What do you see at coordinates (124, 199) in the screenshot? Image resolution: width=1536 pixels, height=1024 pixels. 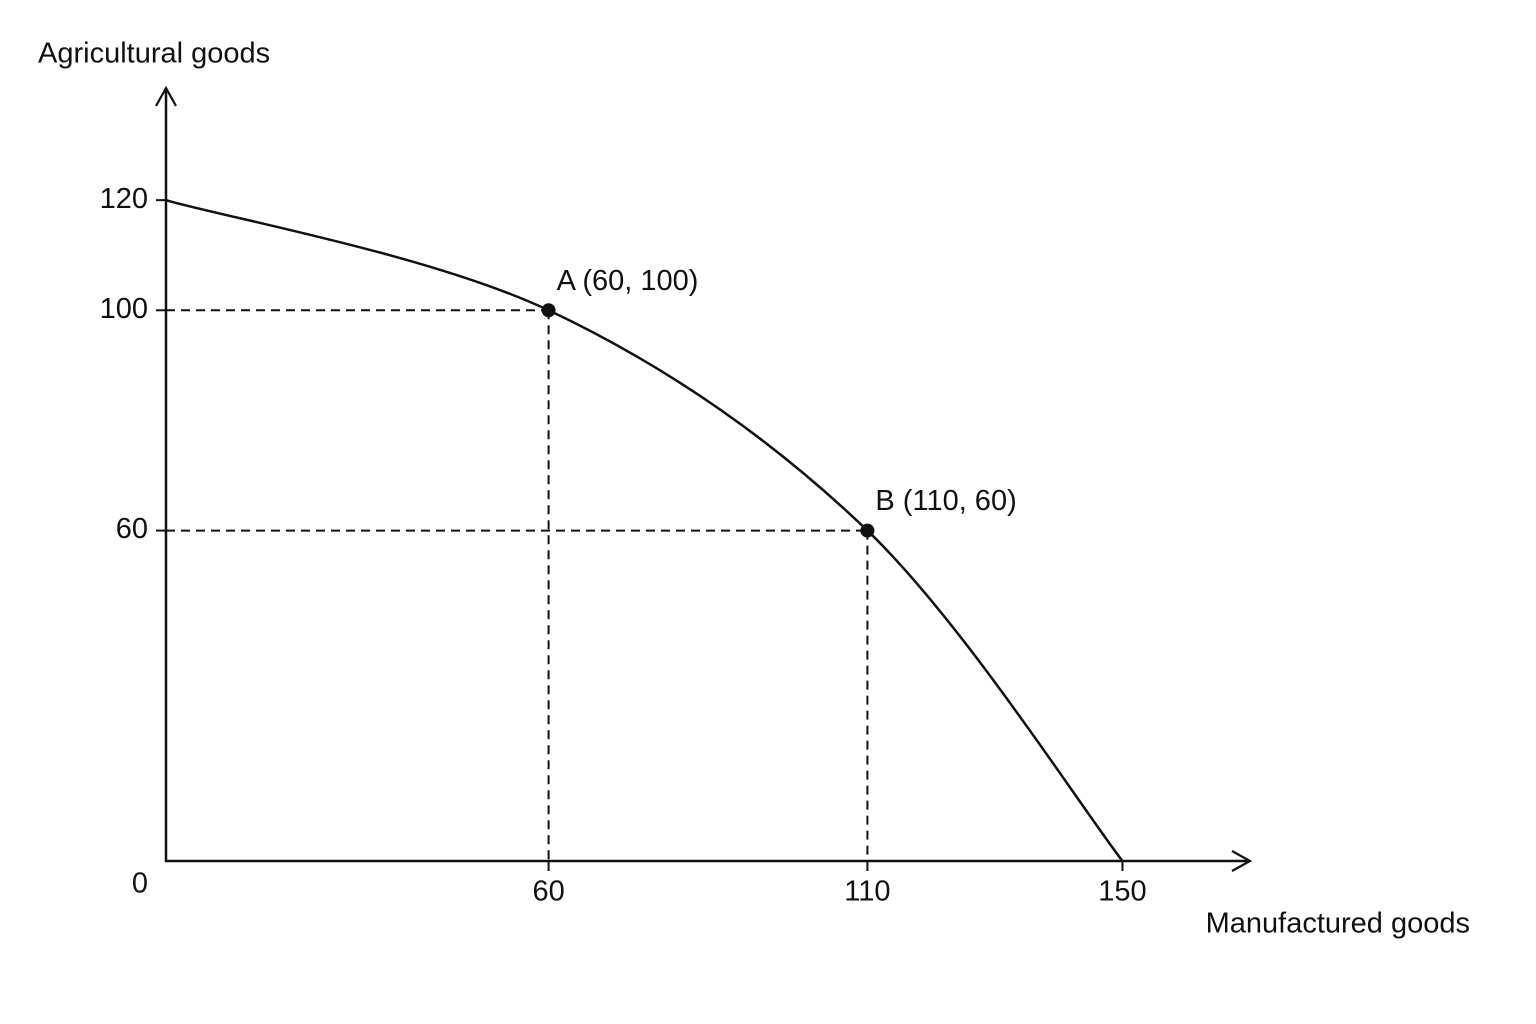 I see `y-tick-label: 120` at bounding box center [124, 199].